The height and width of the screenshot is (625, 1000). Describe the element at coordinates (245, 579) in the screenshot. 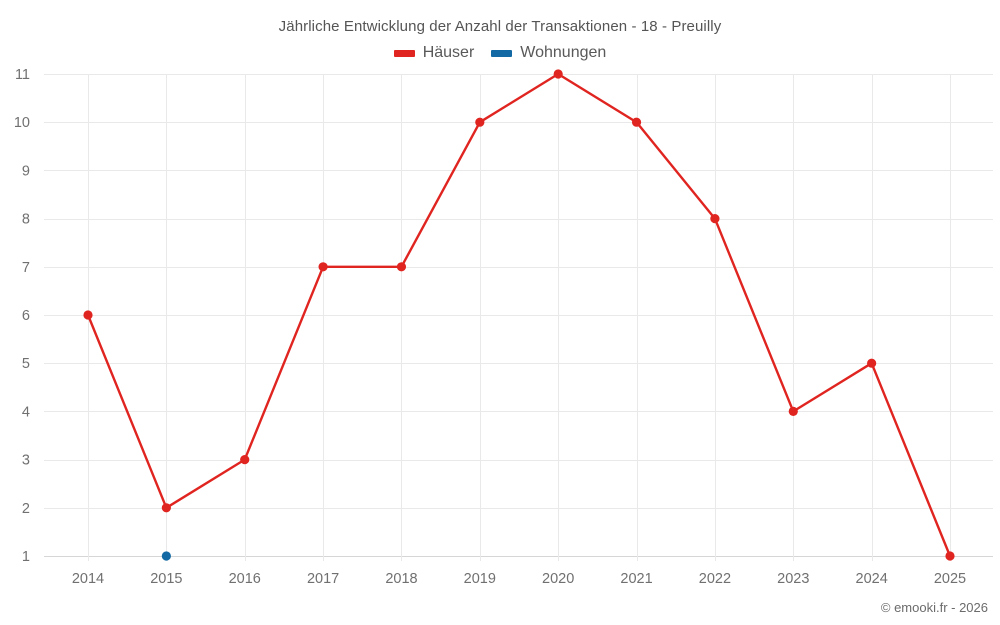

I see `x-axis-tick-label: 2016` at that location.